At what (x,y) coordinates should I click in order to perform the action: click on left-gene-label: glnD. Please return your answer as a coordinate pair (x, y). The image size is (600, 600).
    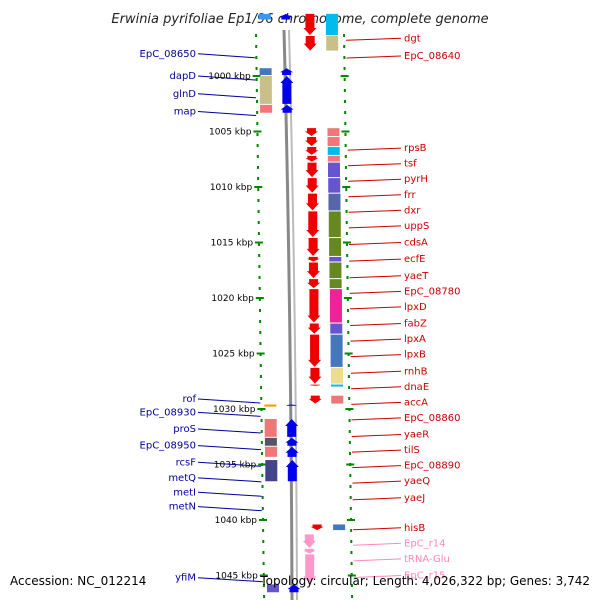
    Looking at the image, I should click on (184, 94).